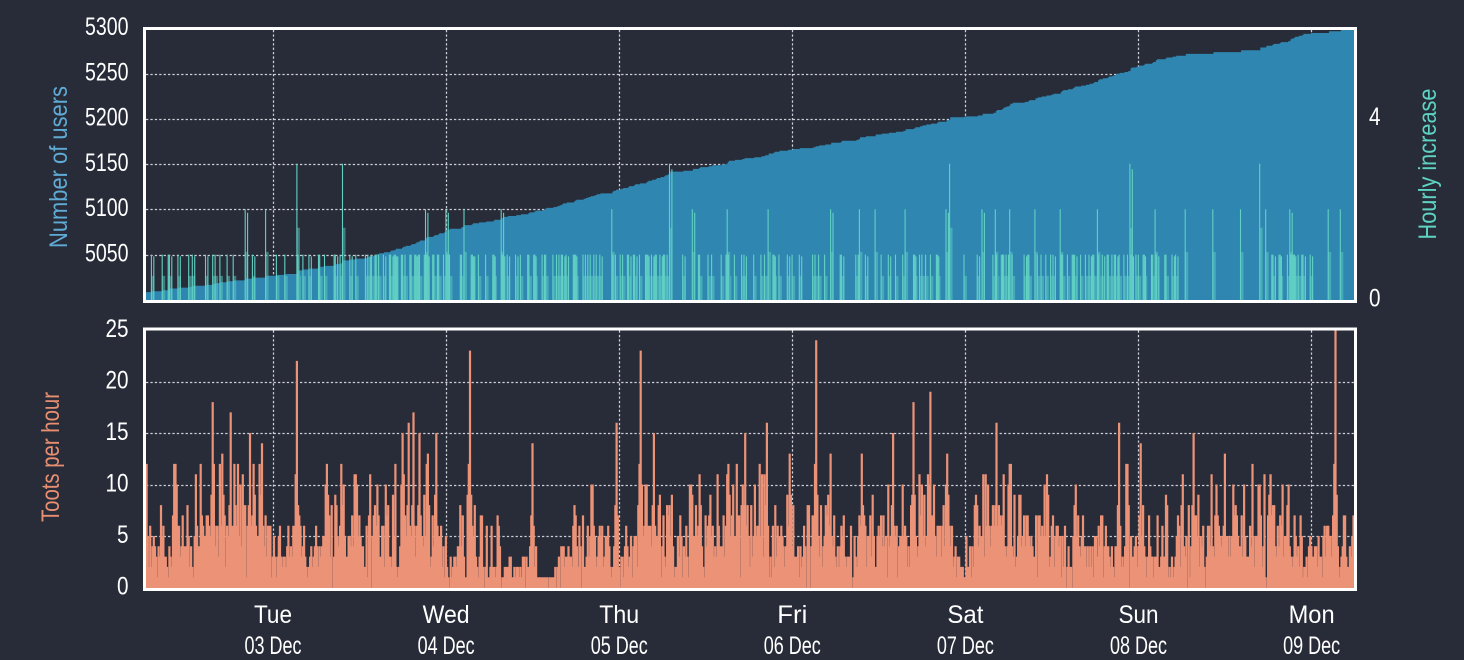  What do you see at coordinates (792, 646) in the screenshot?
I see `svg-text: 06 Dec` at bounding box center [792, 646].